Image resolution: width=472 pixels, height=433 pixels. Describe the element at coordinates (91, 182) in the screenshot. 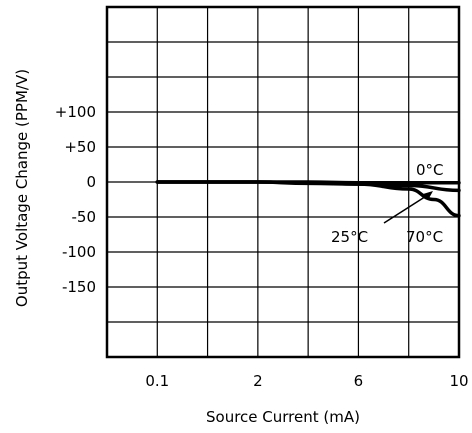

I see `y-tick-label: 0` at that location.